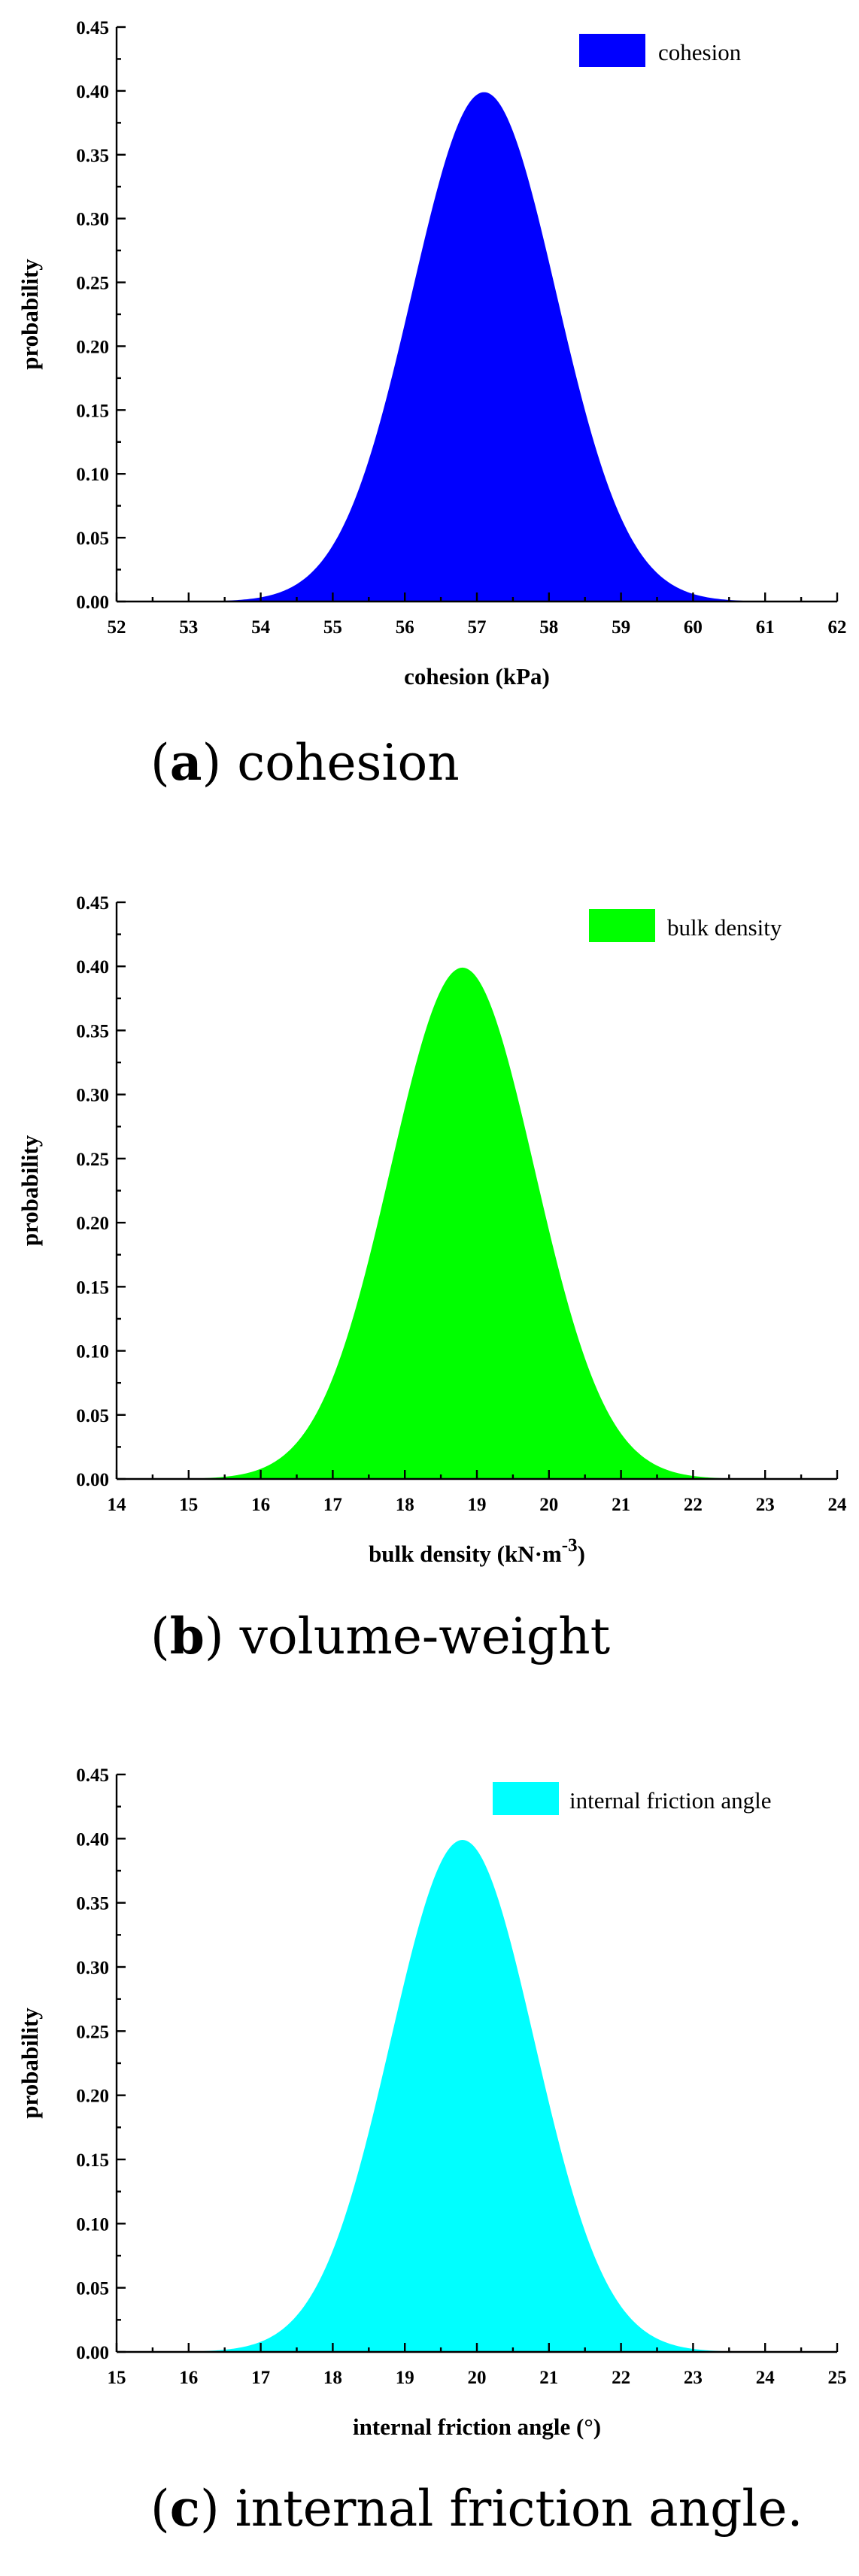 This screenshot has height=2576, width=859. What do you see at coordinates (188, 627) in the screenshot?
I see `x-tick-label: 53` at bounding box center [188, 627].